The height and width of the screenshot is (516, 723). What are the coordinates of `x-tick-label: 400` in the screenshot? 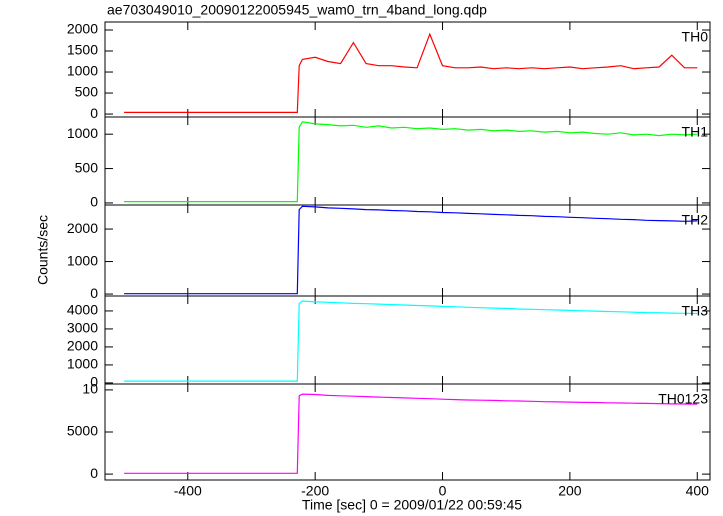 It's located at (698, 491).